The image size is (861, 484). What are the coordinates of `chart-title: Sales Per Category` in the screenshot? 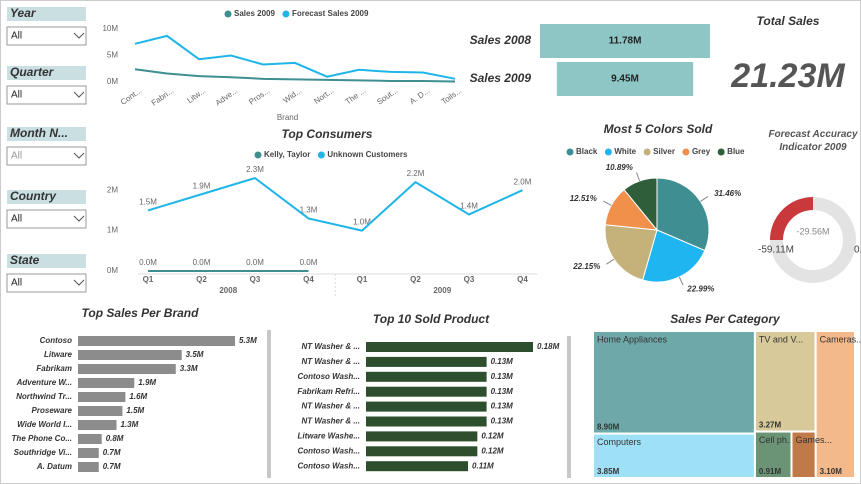 It's located at (725, 319).